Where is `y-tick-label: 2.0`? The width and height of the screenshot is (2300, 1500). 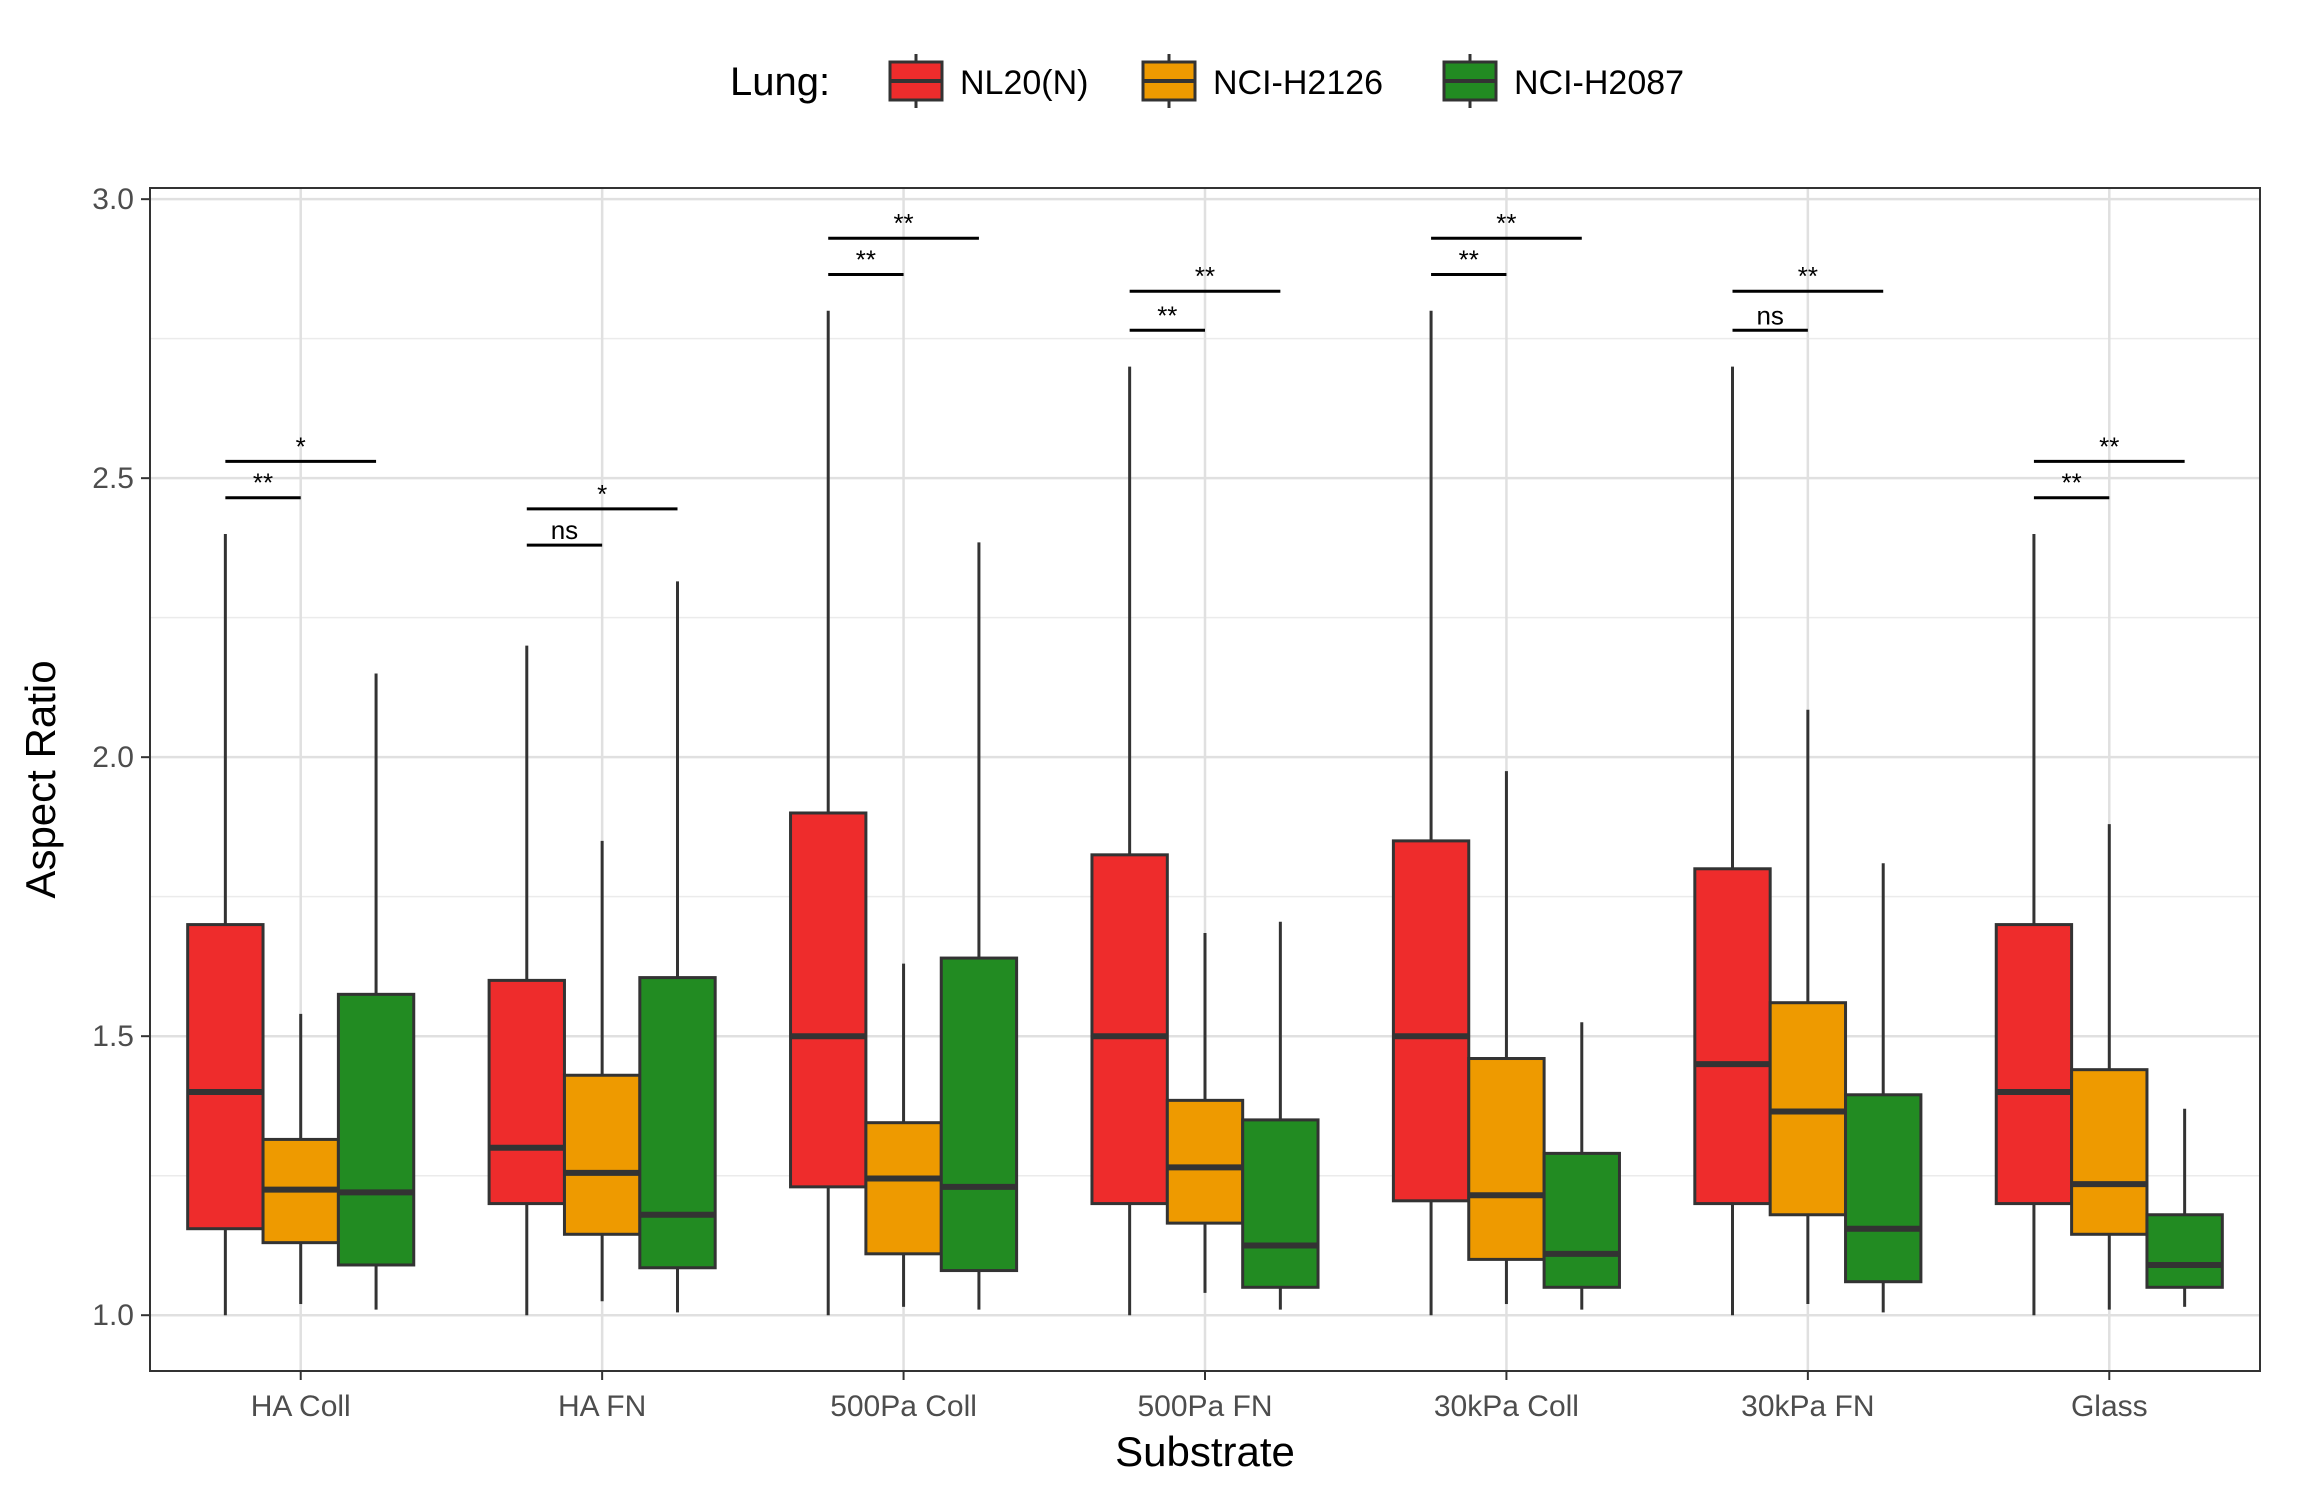 y-tick-label: 2.0 is located at coordinates (113, 757).